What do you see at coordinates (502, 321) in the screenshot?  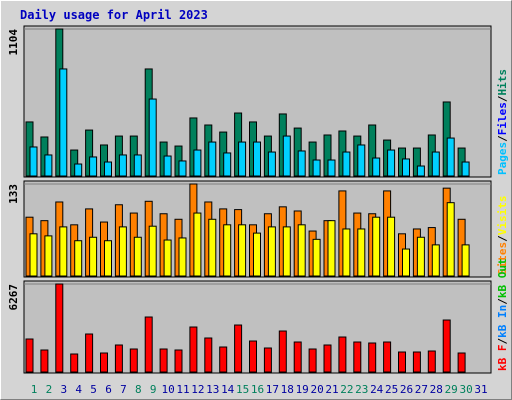 I see `legend-item: kB In` at bounding box center [502, 321].